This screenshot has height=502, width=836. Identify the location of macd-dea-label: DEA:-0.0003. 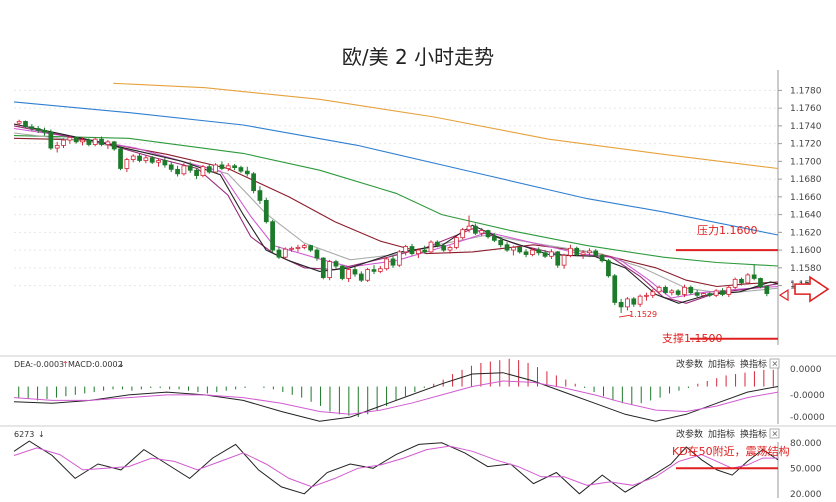
(39, 364).